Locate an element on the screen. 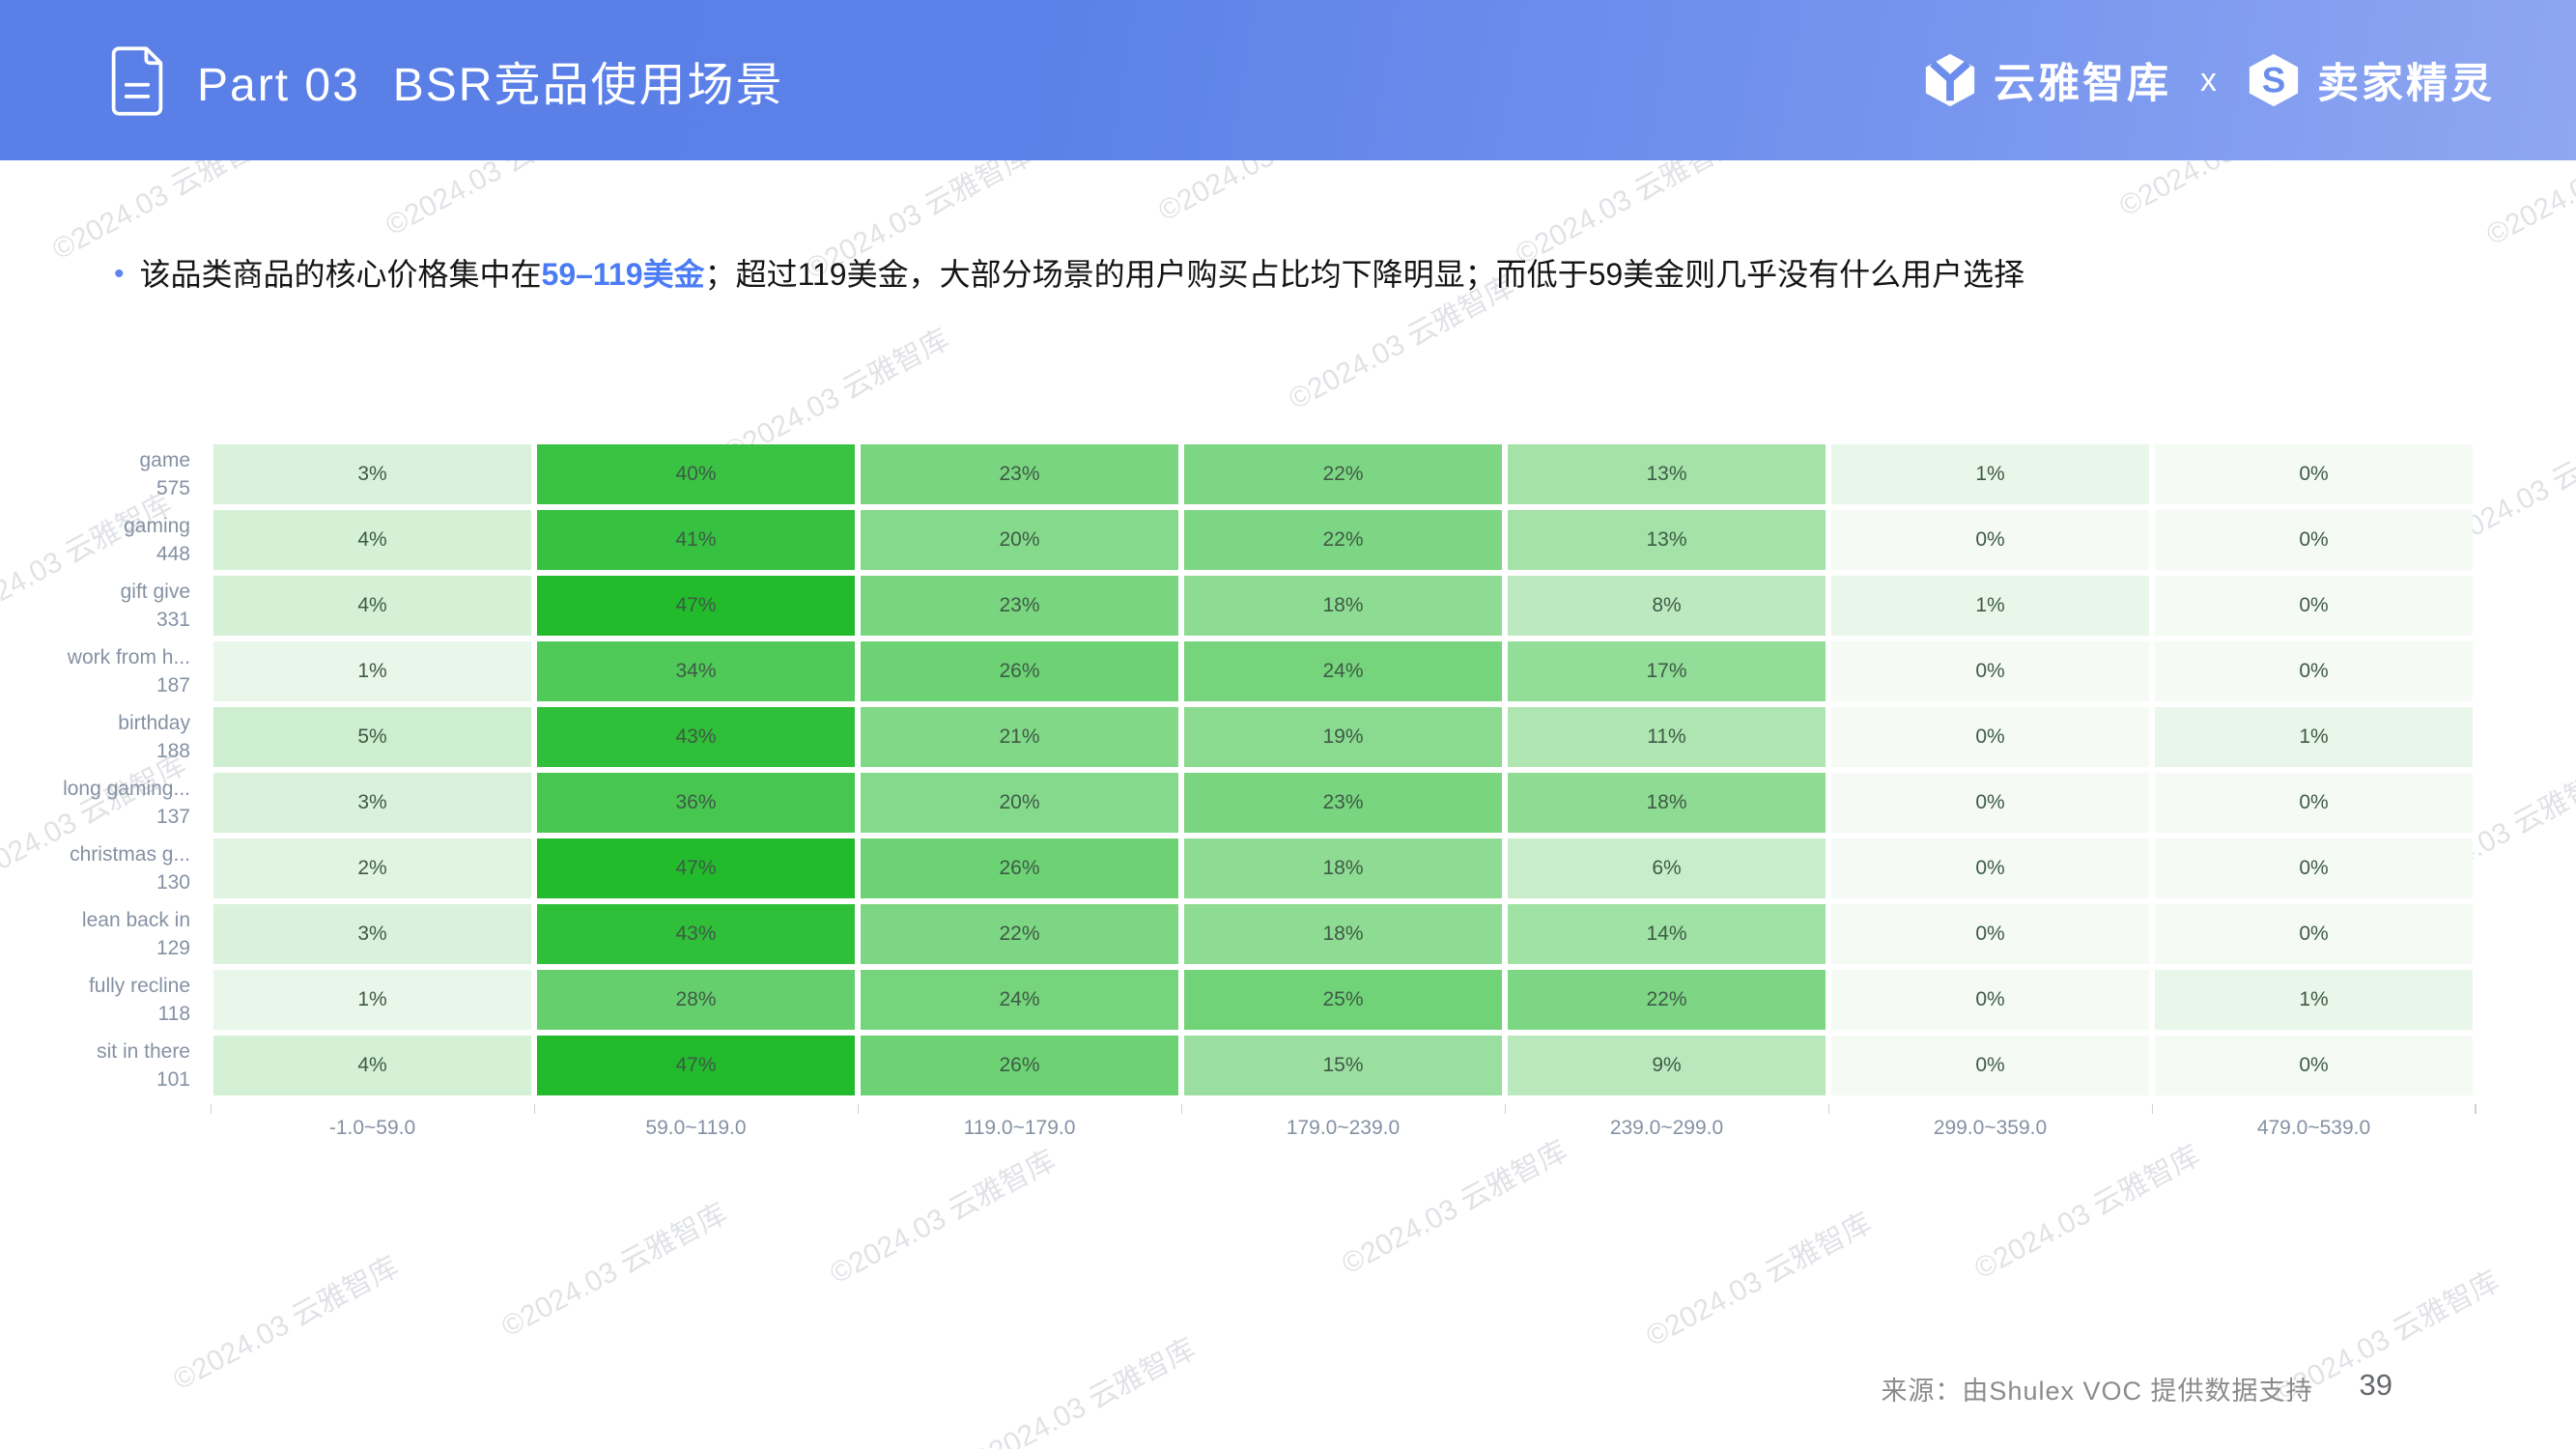 The height and width of the screenshot is (1449, 2576). heatmap-cell: 18% is located at coordinates (1343, 934).